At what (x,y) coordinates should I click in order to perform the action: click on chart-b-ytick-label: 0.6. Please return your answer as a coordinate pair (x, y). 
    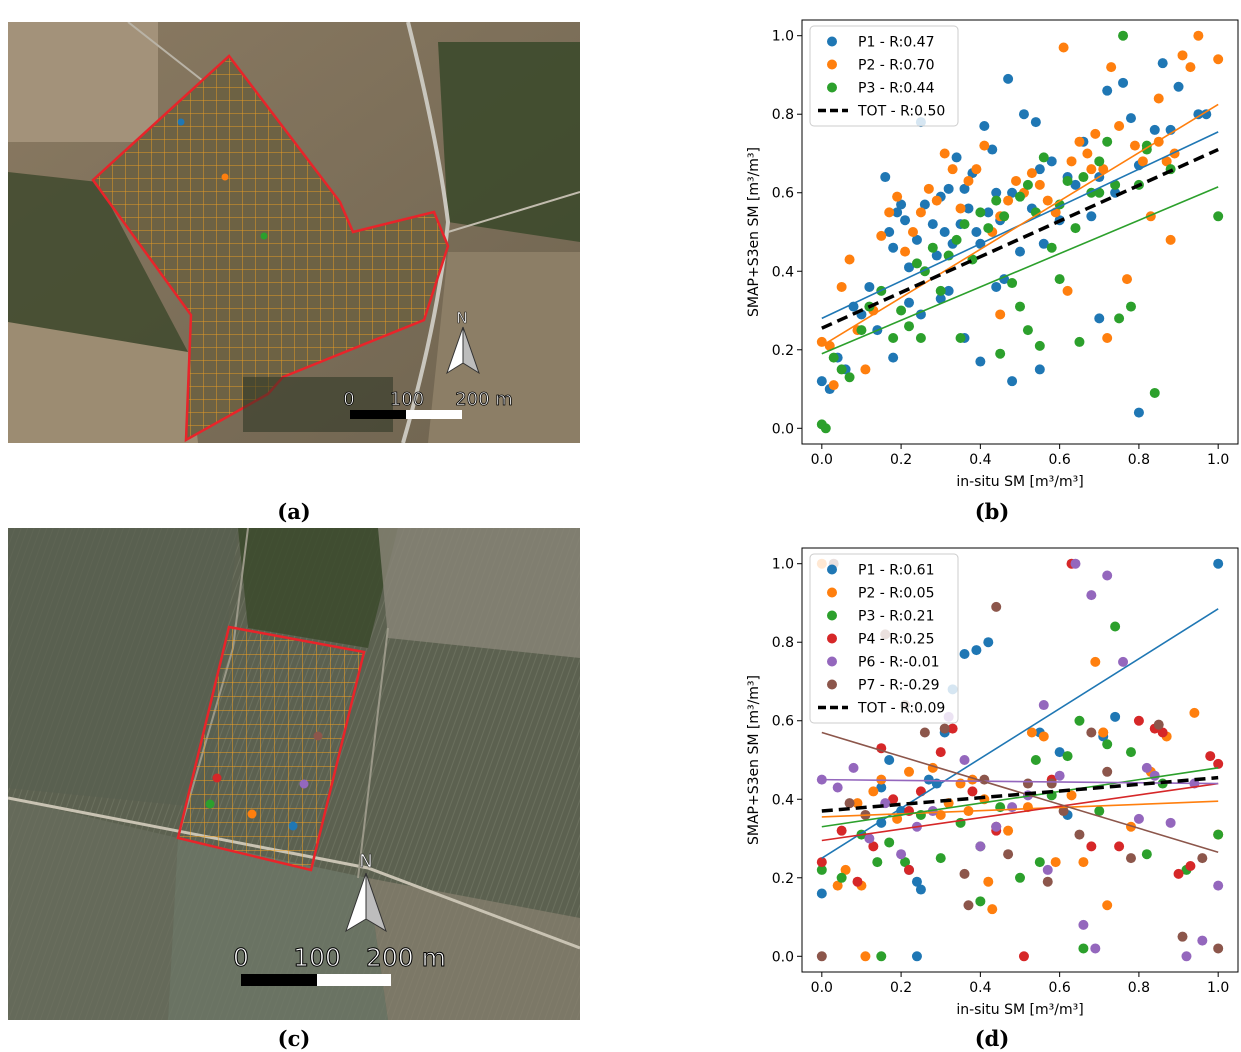
    Looking at the image, I should click on (783, 194).